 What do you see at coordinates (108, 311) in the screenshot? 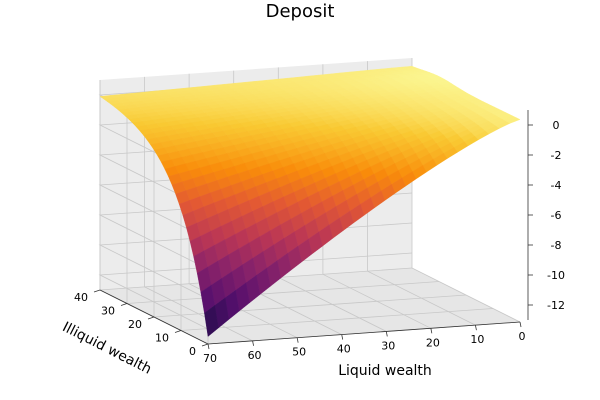
I see `y-tick-label: 30` at bounding box center [108, 311].